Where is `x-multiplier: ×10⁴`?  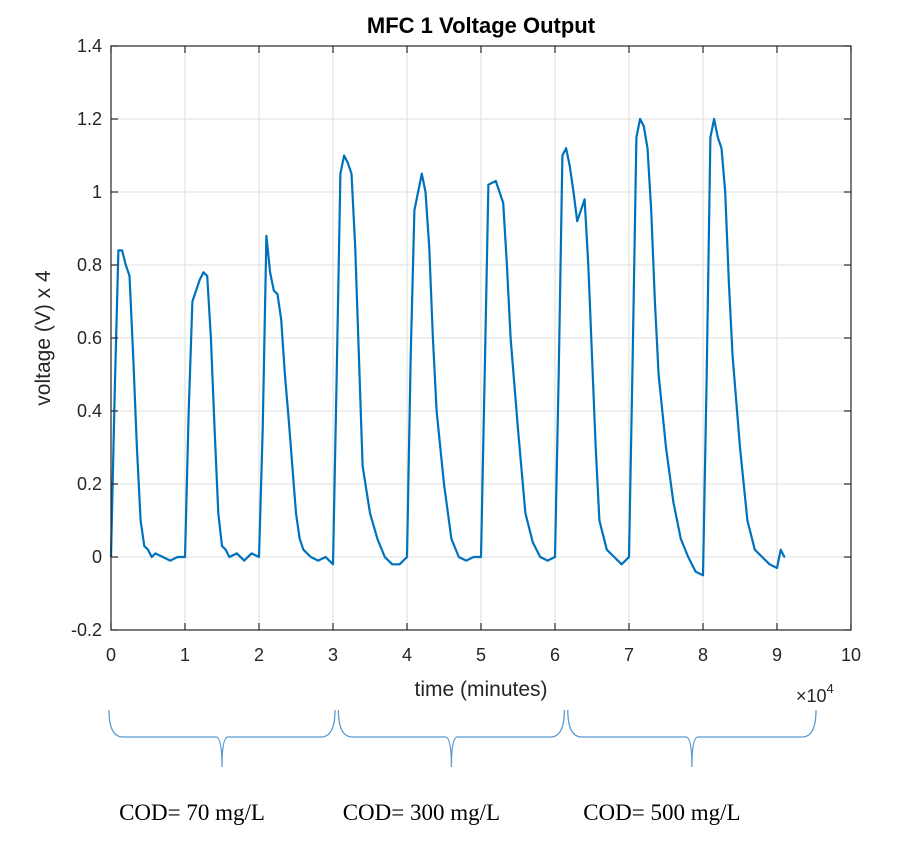
x-multiplier: ×10⁴ is located at coordinates (815, 693).